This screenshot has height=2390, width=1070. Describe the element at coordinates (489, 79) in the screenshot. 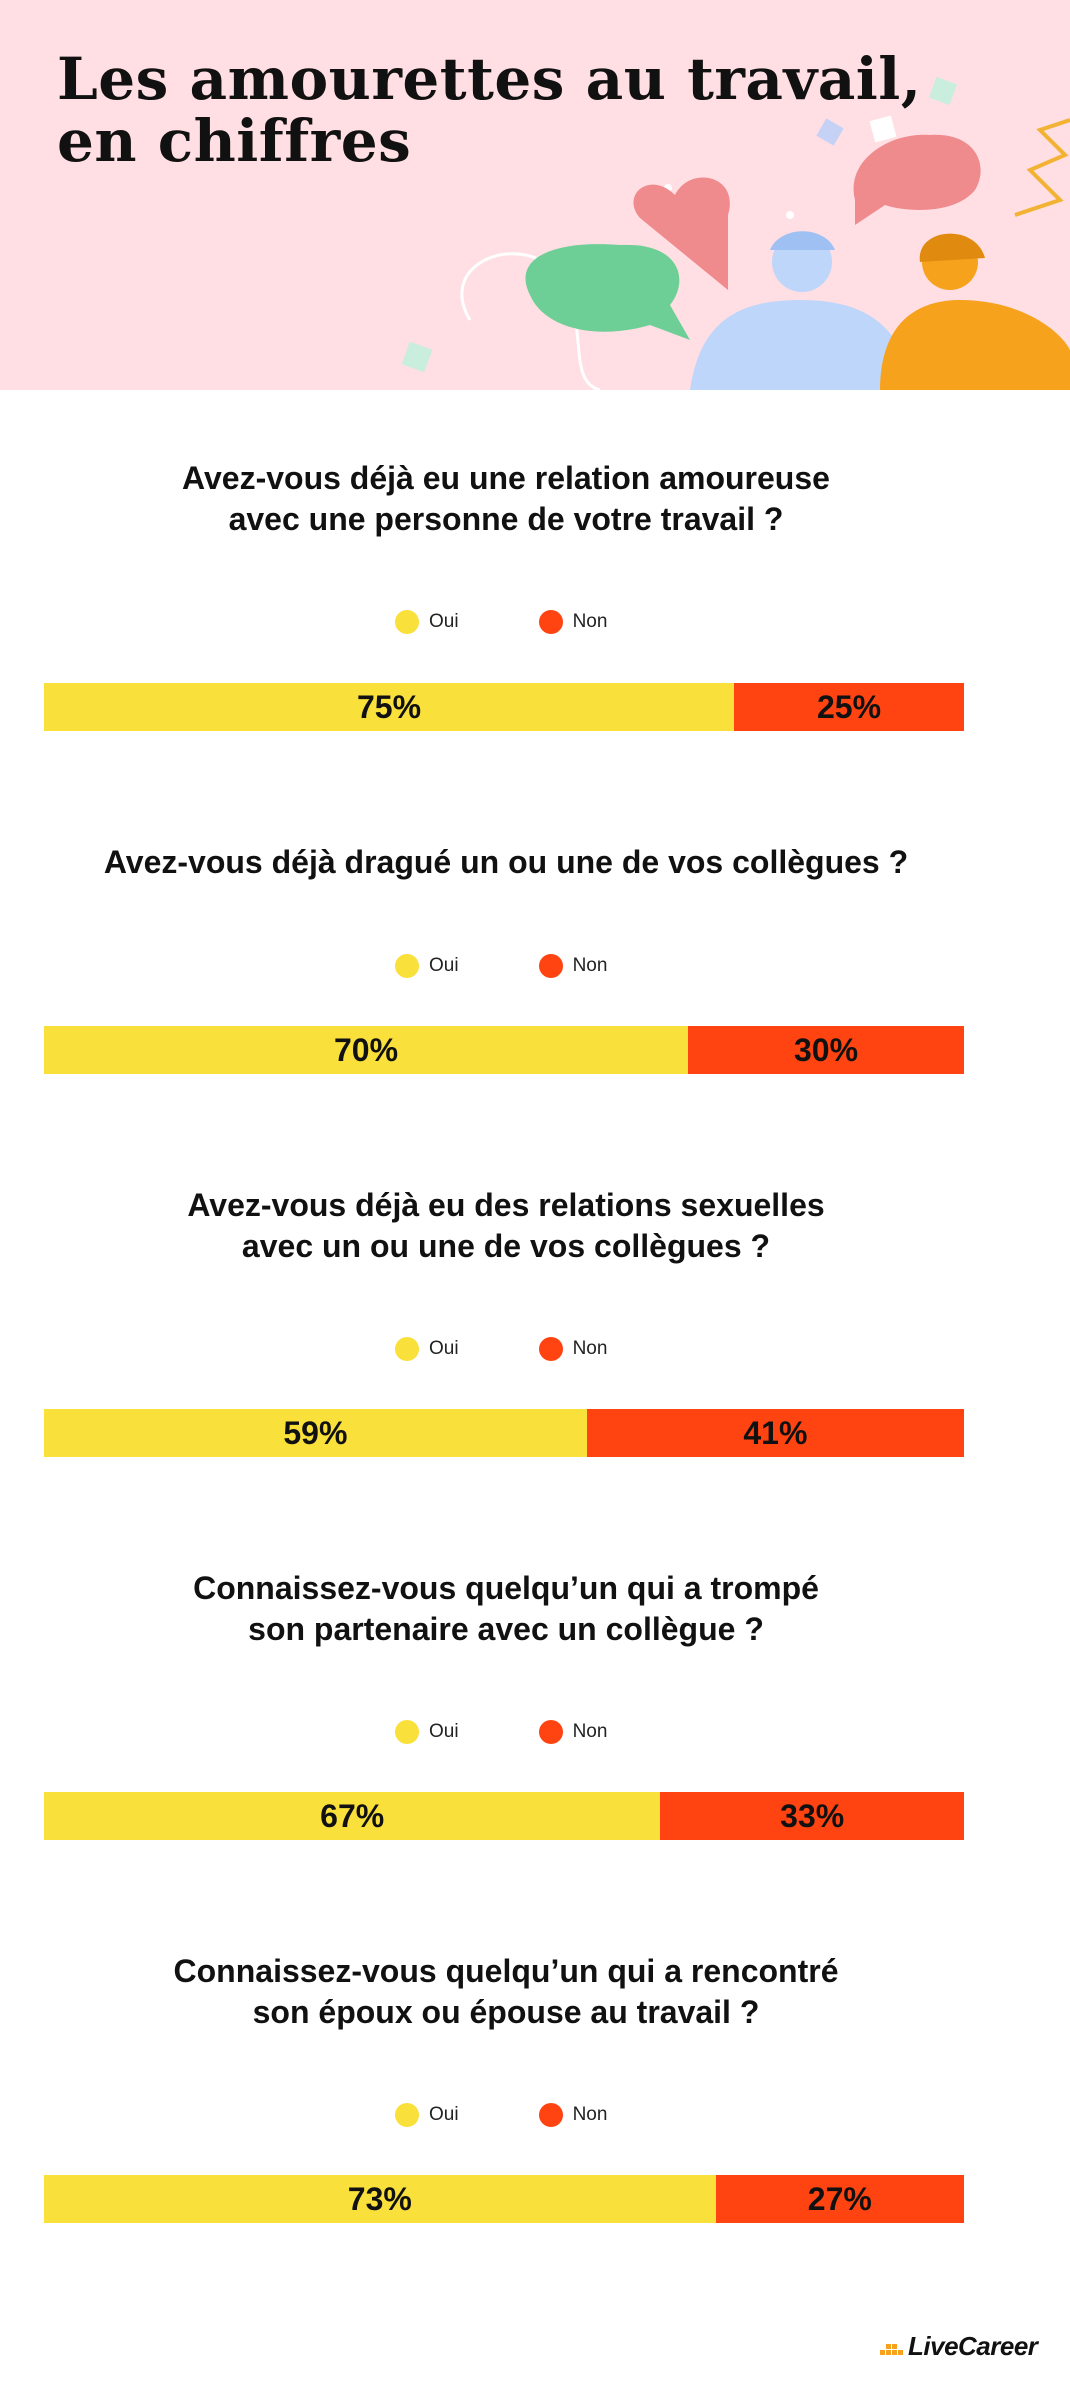

I see `page-title-line-1: Les amourettes au travail,` at that location.